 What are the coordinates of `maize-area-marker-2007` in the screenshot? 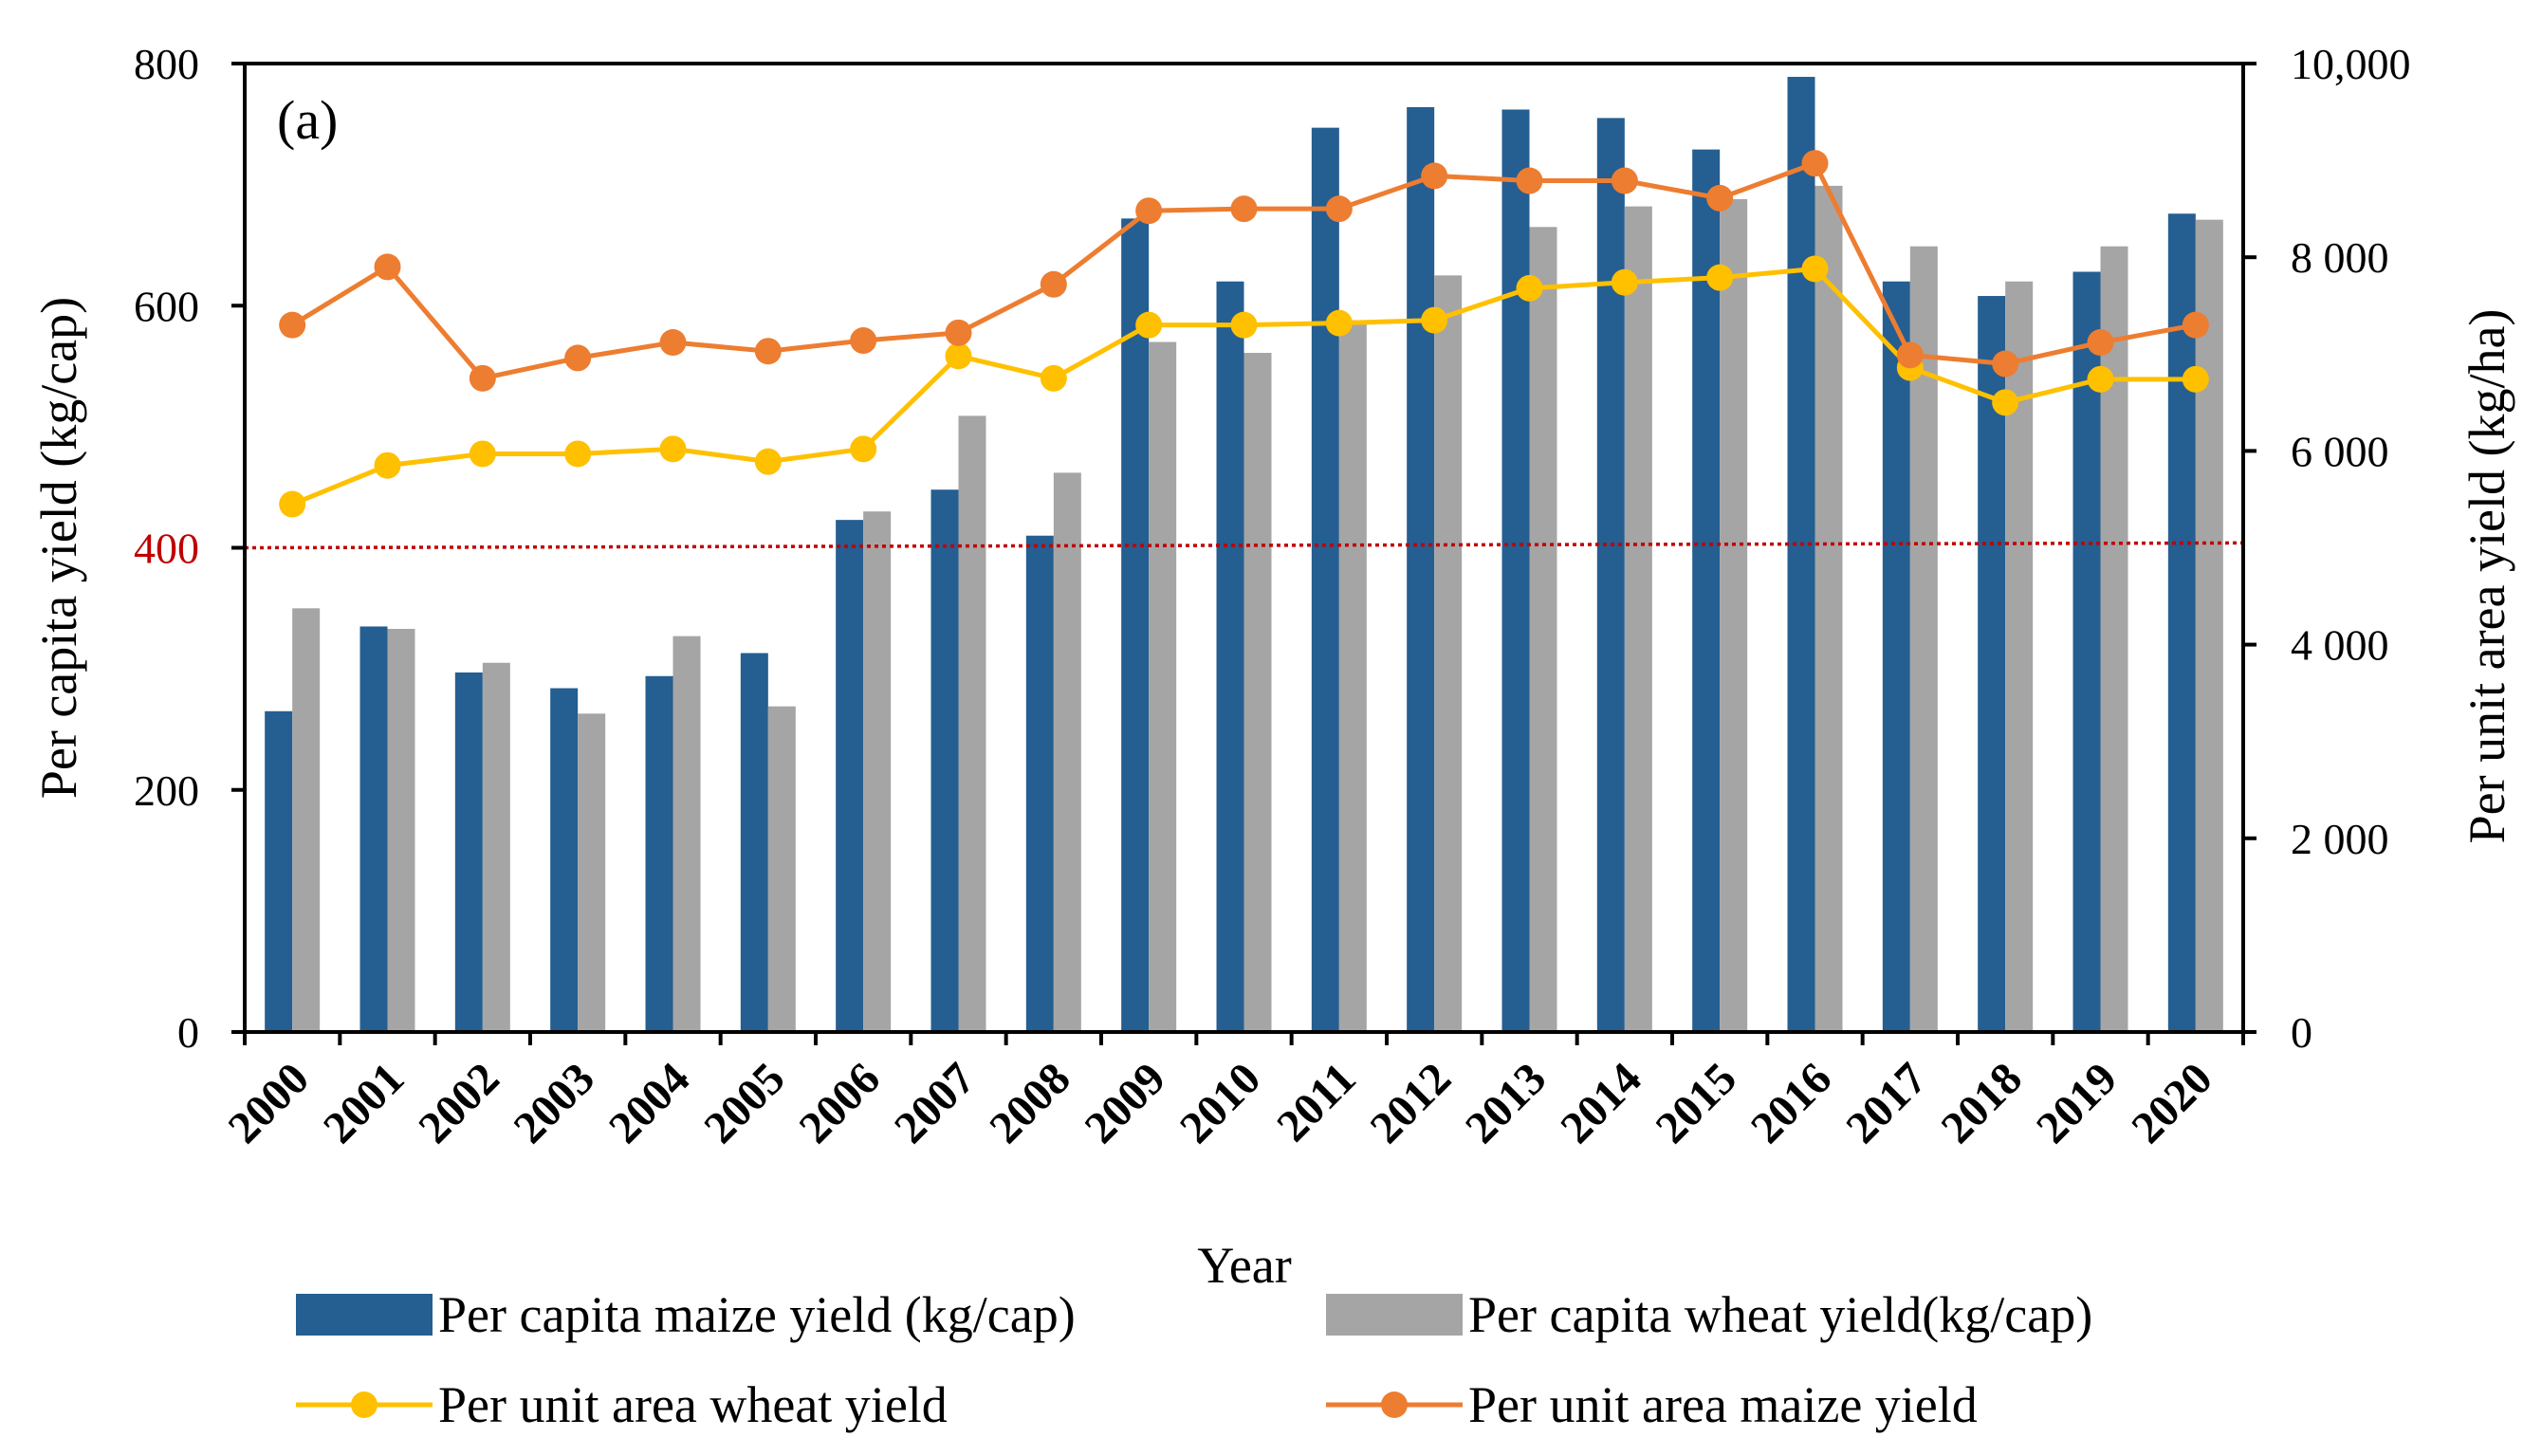 It's located at (958, 333).